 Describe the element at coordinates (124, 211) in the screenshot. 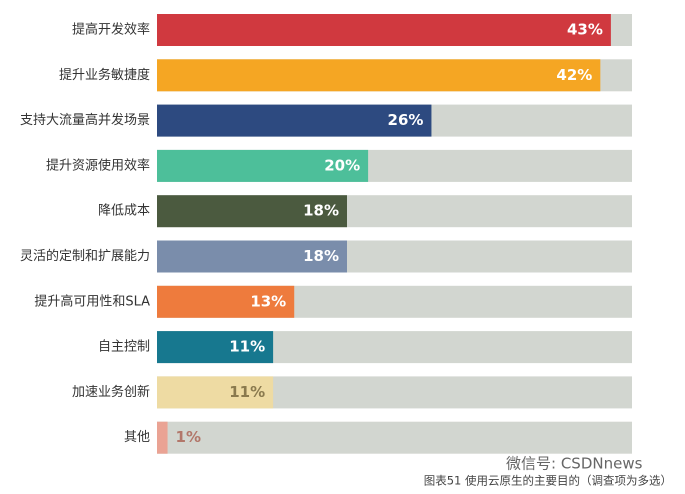

I see `category-label: 降低成本` at that location.